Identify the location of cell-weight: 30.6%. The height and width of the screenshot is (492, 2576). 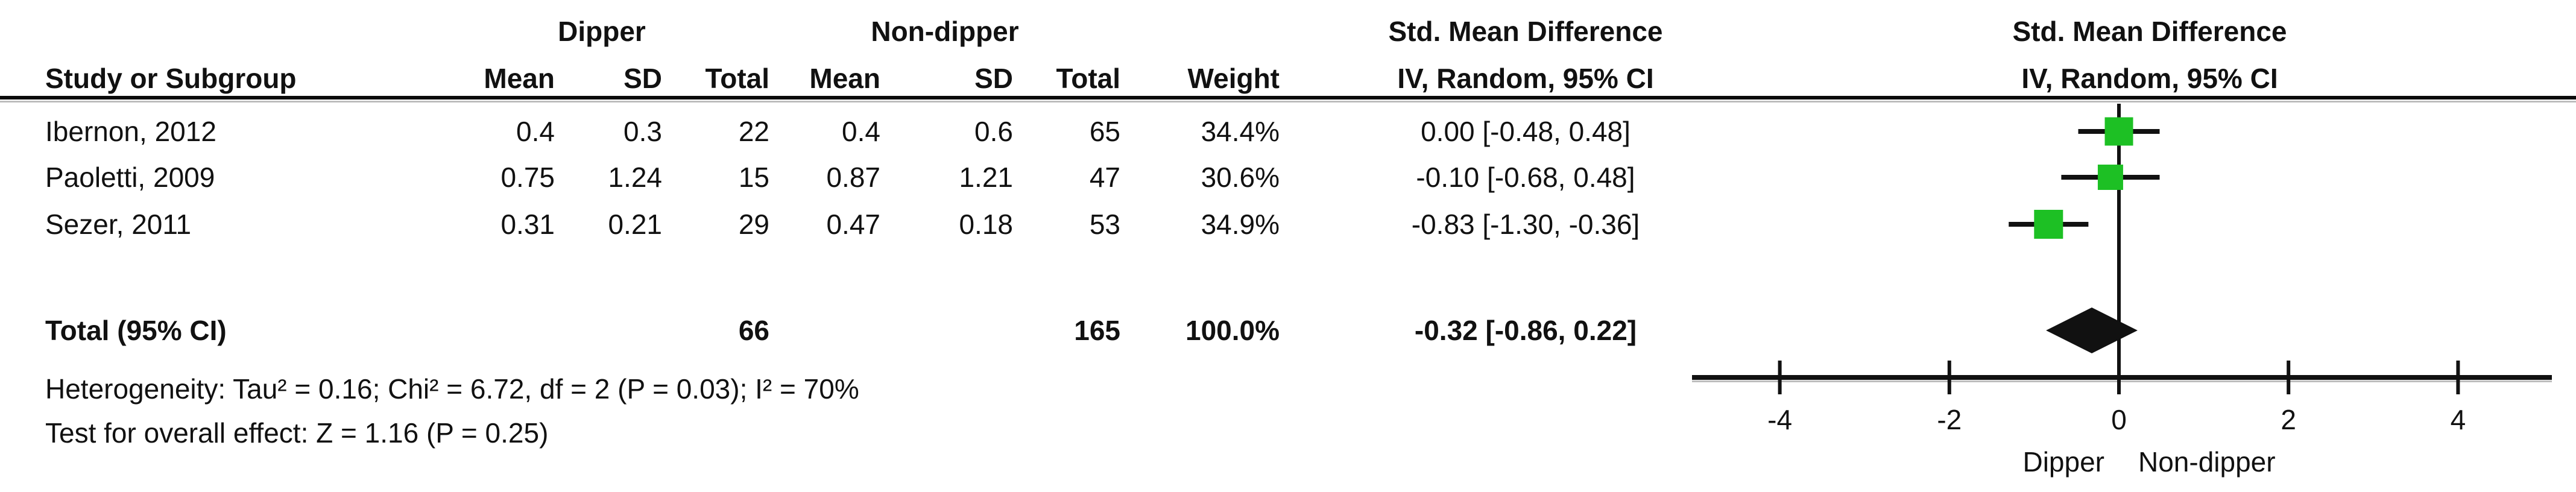
(1240, 177).